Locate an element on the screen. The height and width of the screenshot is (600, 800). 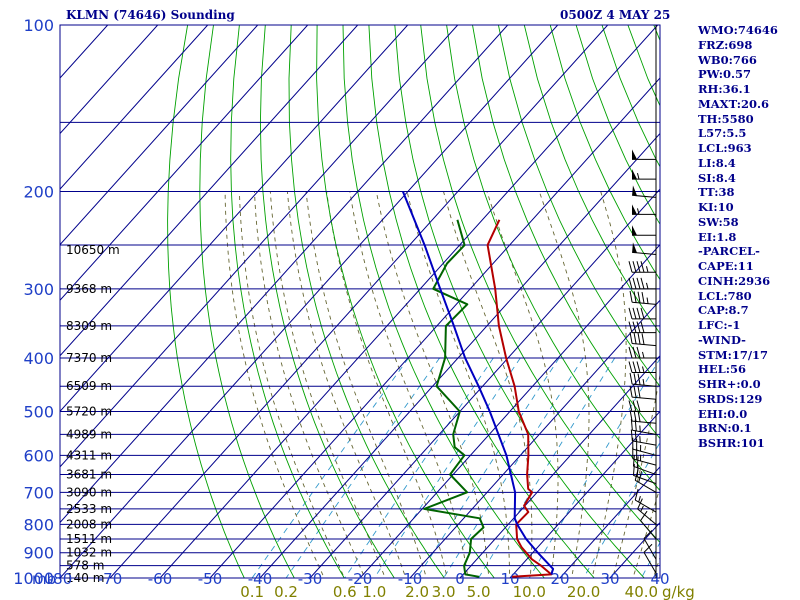
index-item: SW:58 is located at coordinates (718, 221).